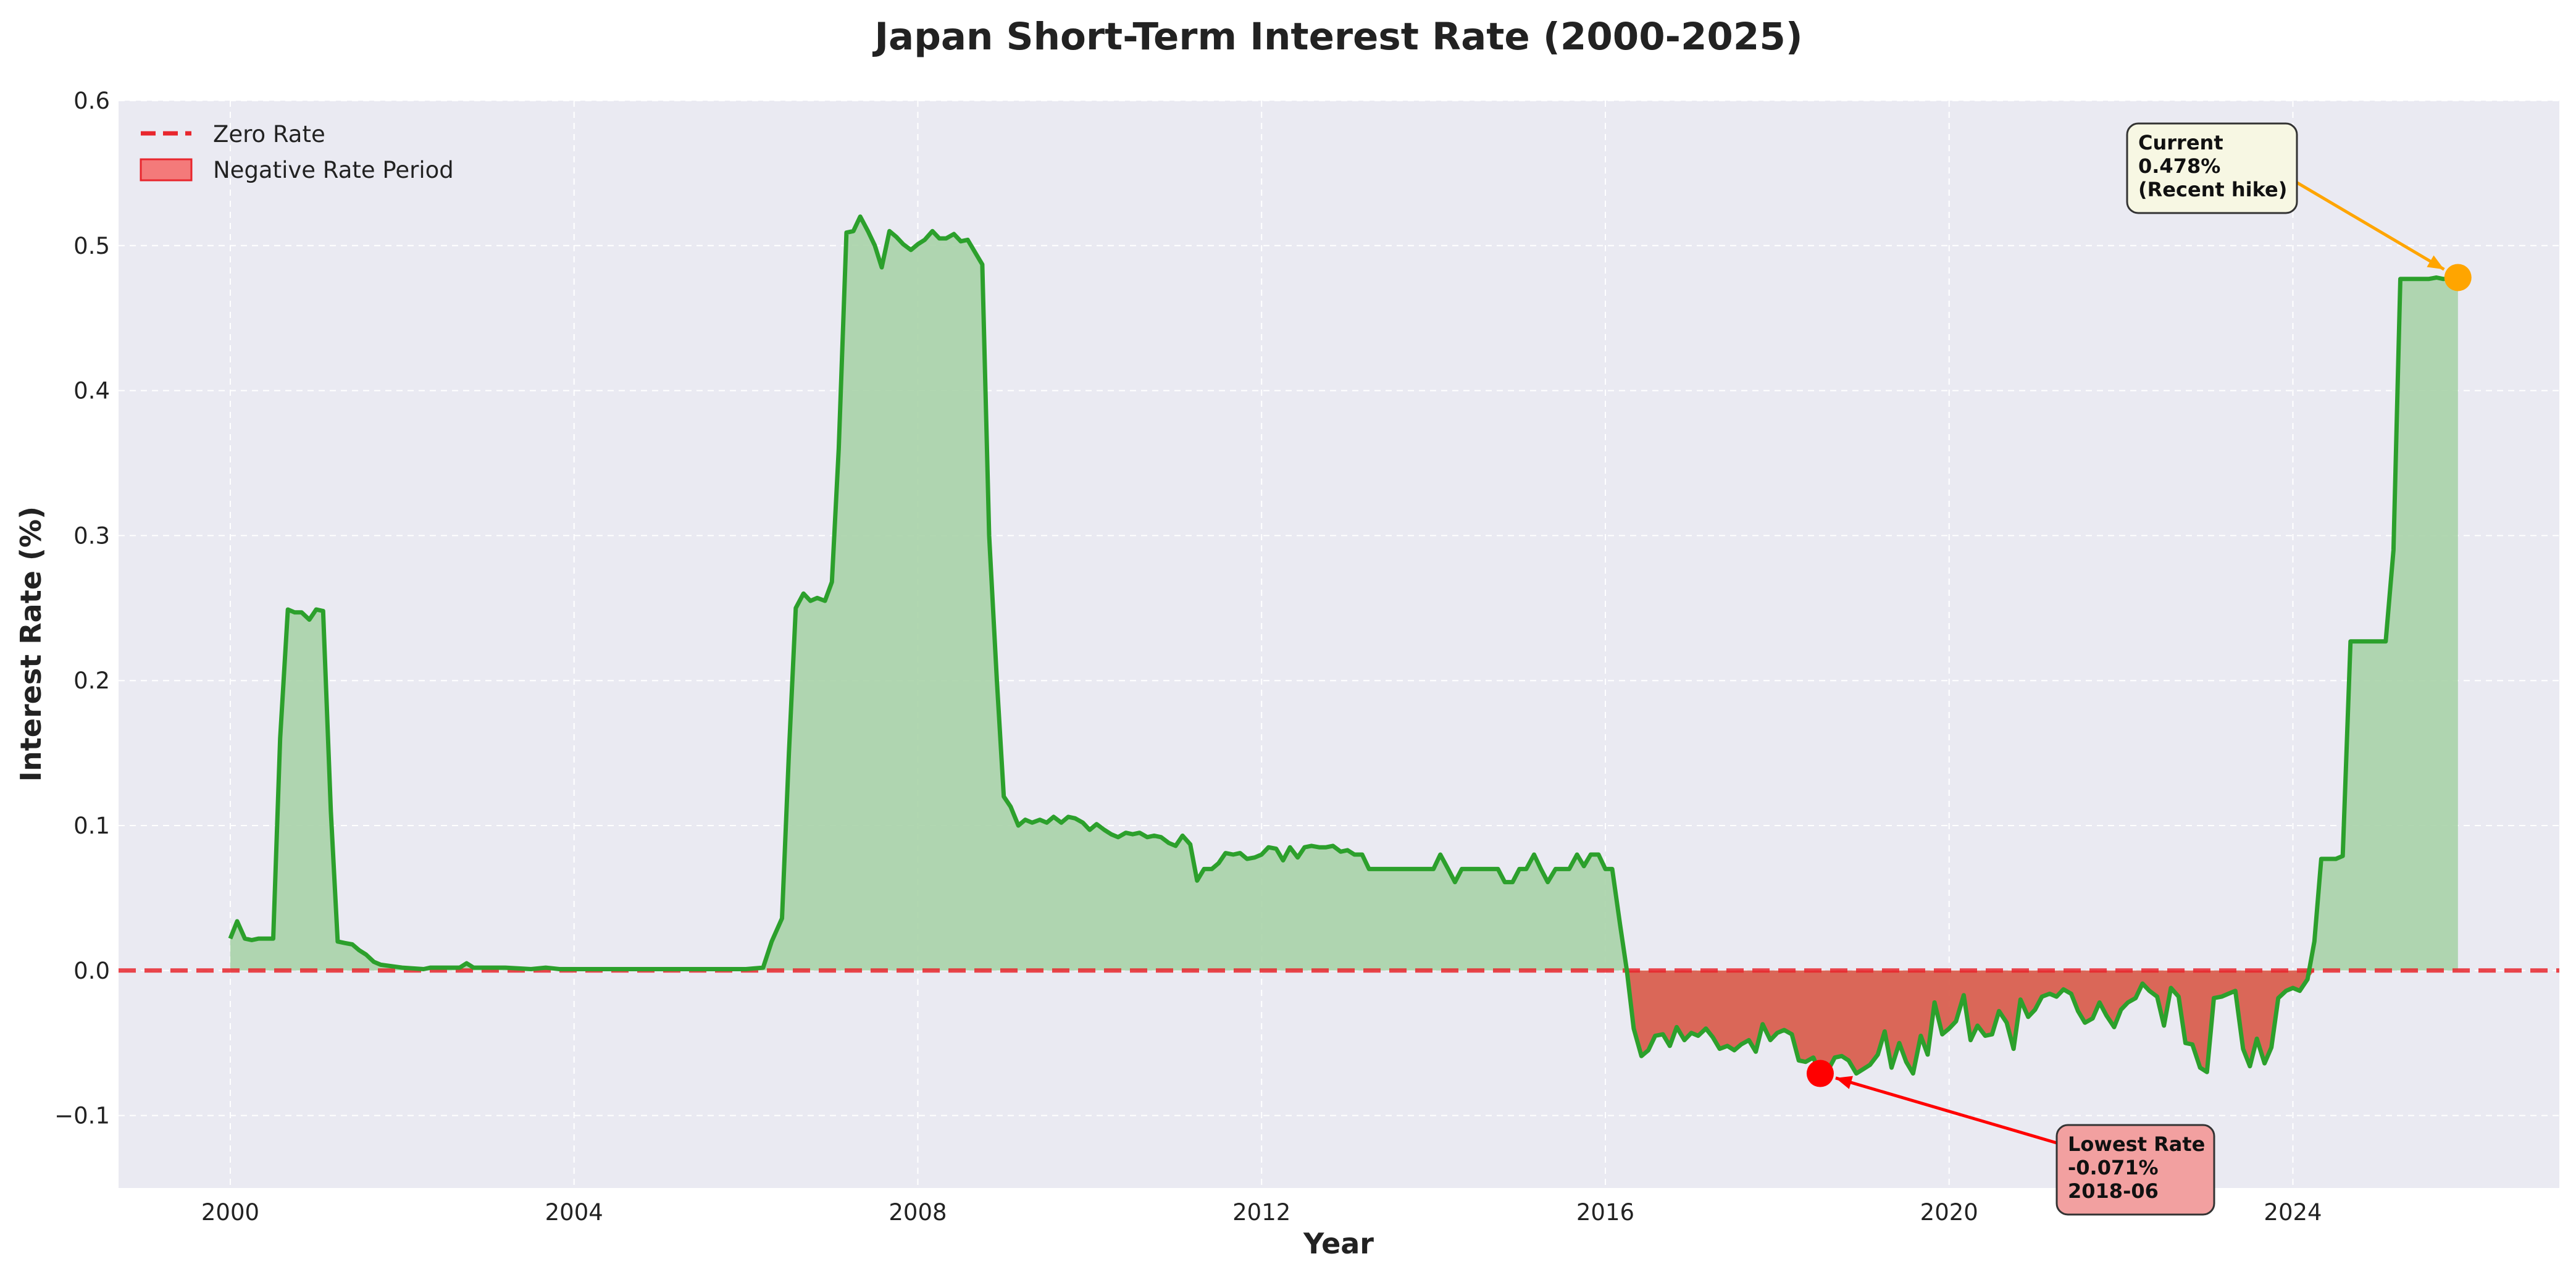 Image resolution: width=2576 pixels, height=1280 pixels. I want to click on current-rate-callout, so click(2212, 168).